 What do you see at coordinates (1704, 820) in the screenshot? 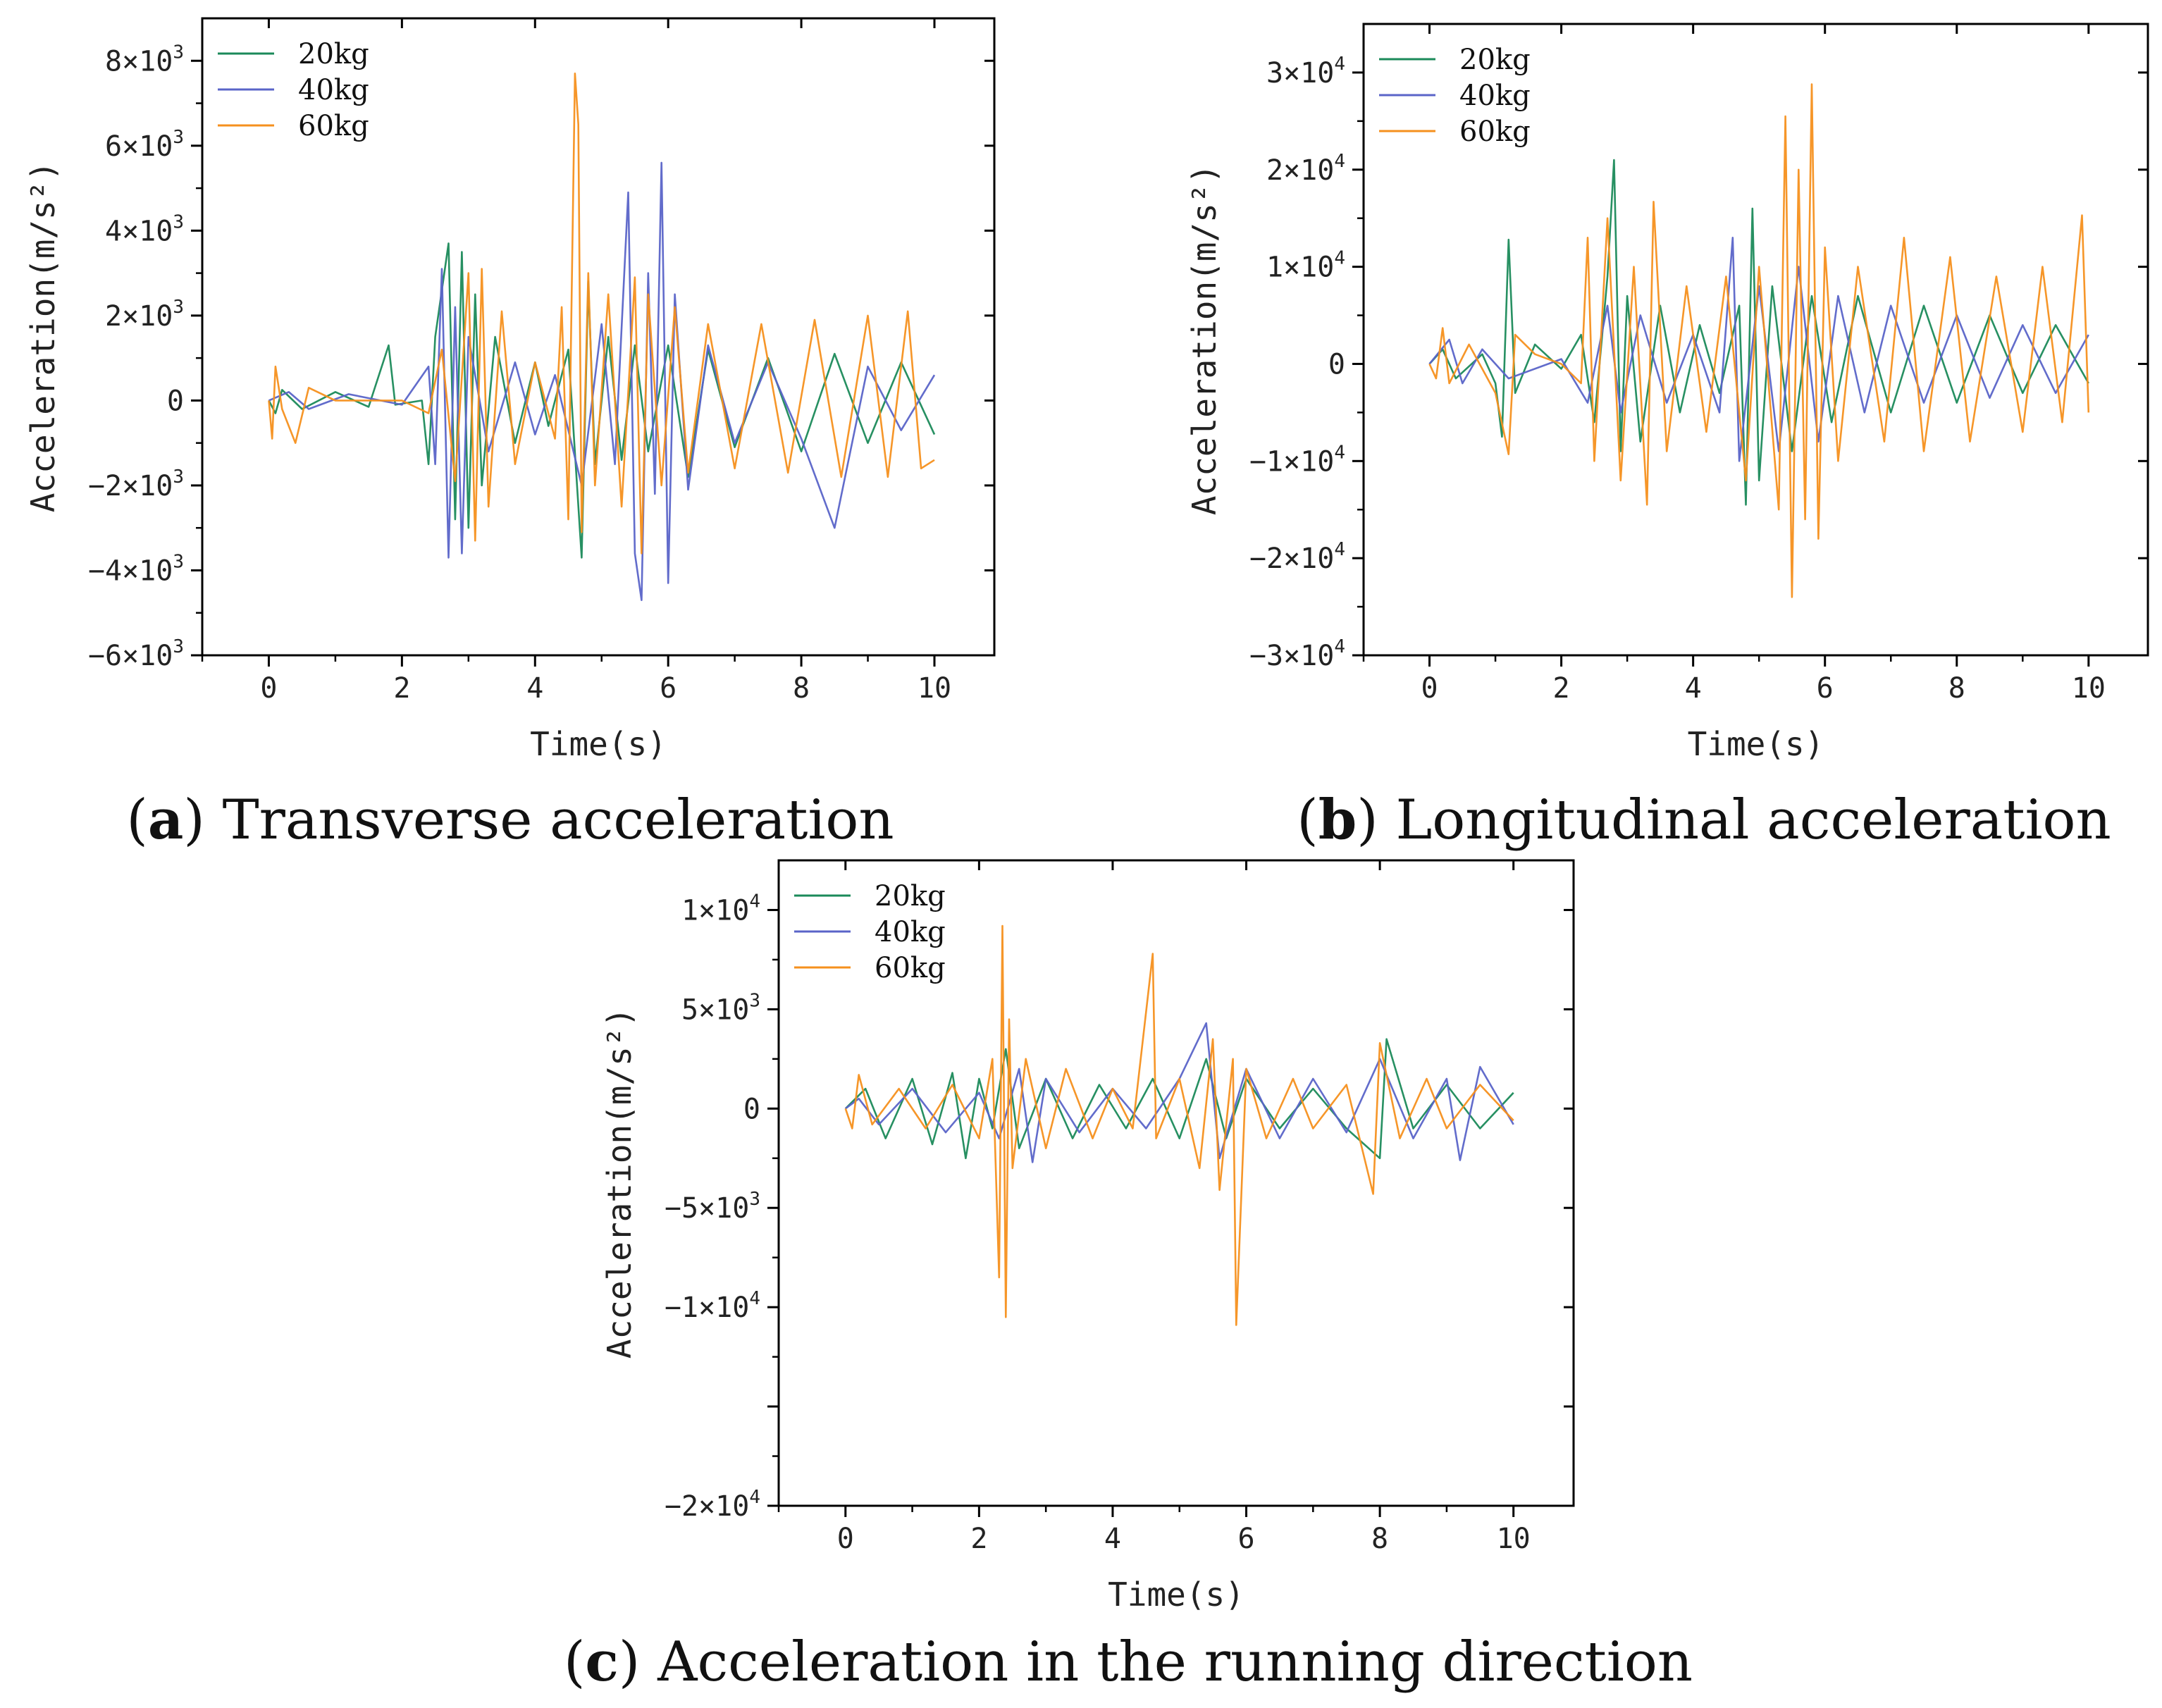
I see `caption: (b) Longitudinal acceleration` at bounding box center [1704, 820].